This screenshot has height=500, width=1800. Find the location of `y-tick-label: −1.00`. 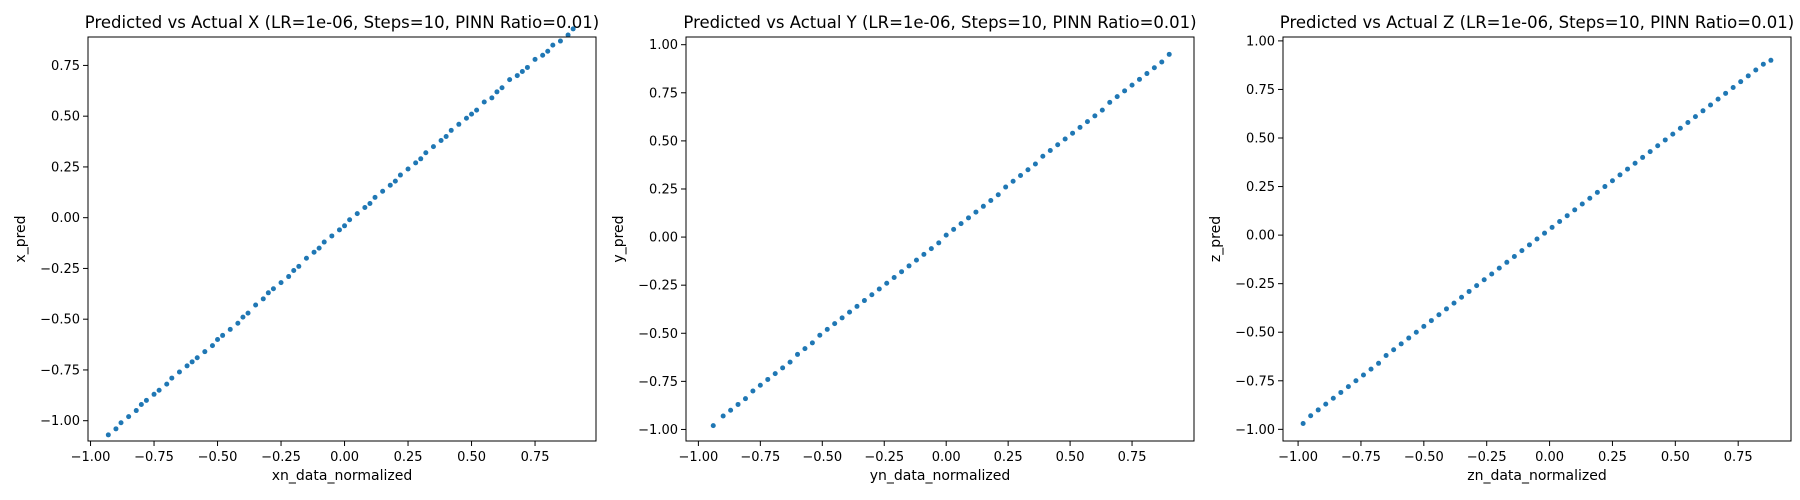

y-tick-label: −1.00 is located at coordinates (658, 430).